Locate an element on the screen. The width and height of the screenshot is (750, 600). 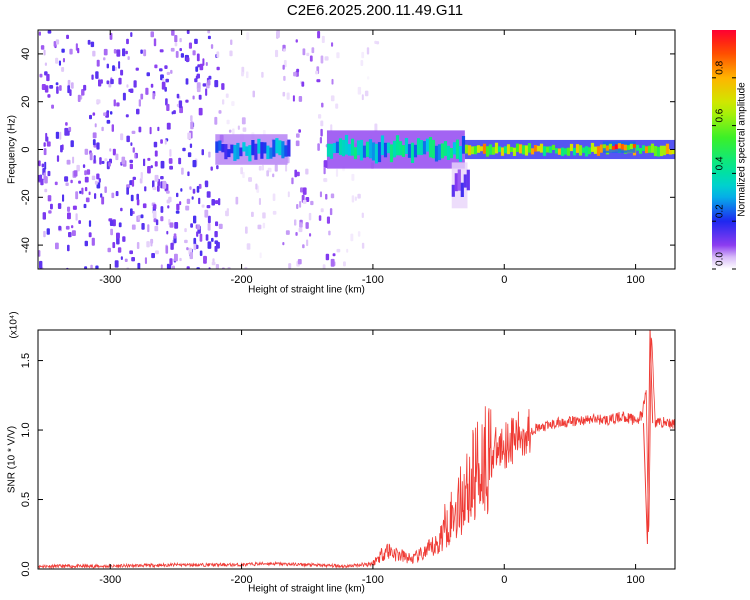
x-tick-label: -300 is located at coordinates (110, 280).